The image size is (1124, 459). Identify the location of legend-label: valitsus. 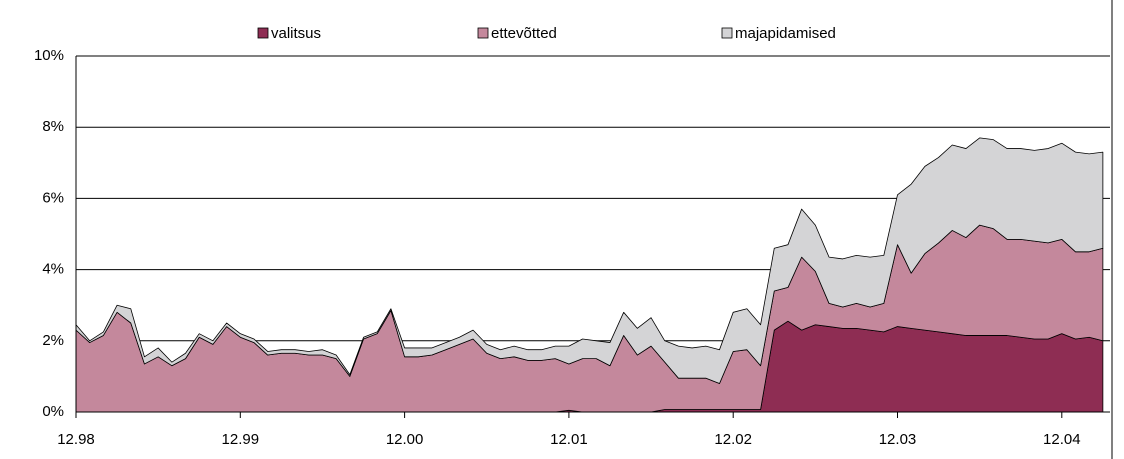
(296, 33).